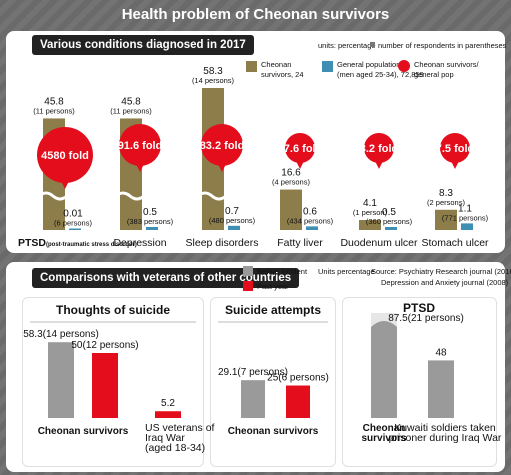  What do you see at coordinates (383, 433) in the screenshot?
I see `cat-ptsd-0: Cheonan survivors` at bounding box center [383, 433].